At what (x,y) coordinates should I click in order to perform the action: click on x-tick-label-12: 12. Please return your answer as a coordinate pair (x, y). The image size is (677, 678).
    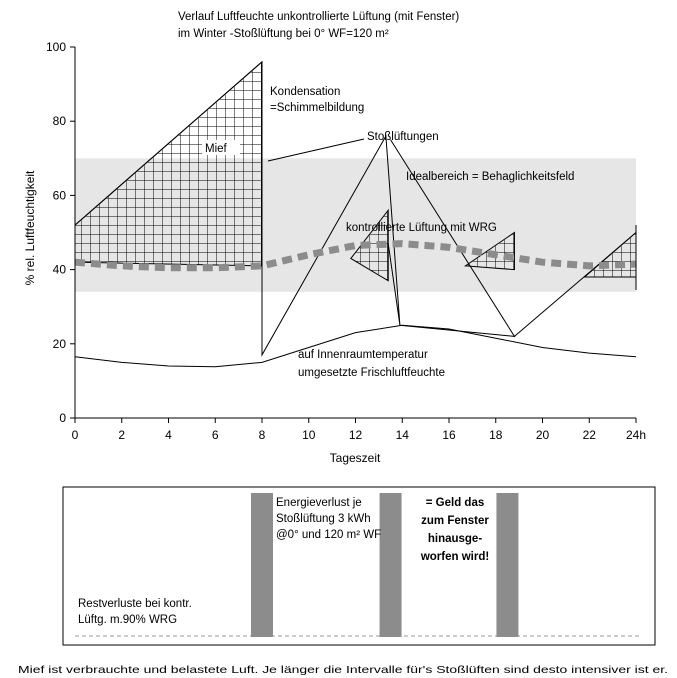
    Looking at the image, I should click on (356, 435).